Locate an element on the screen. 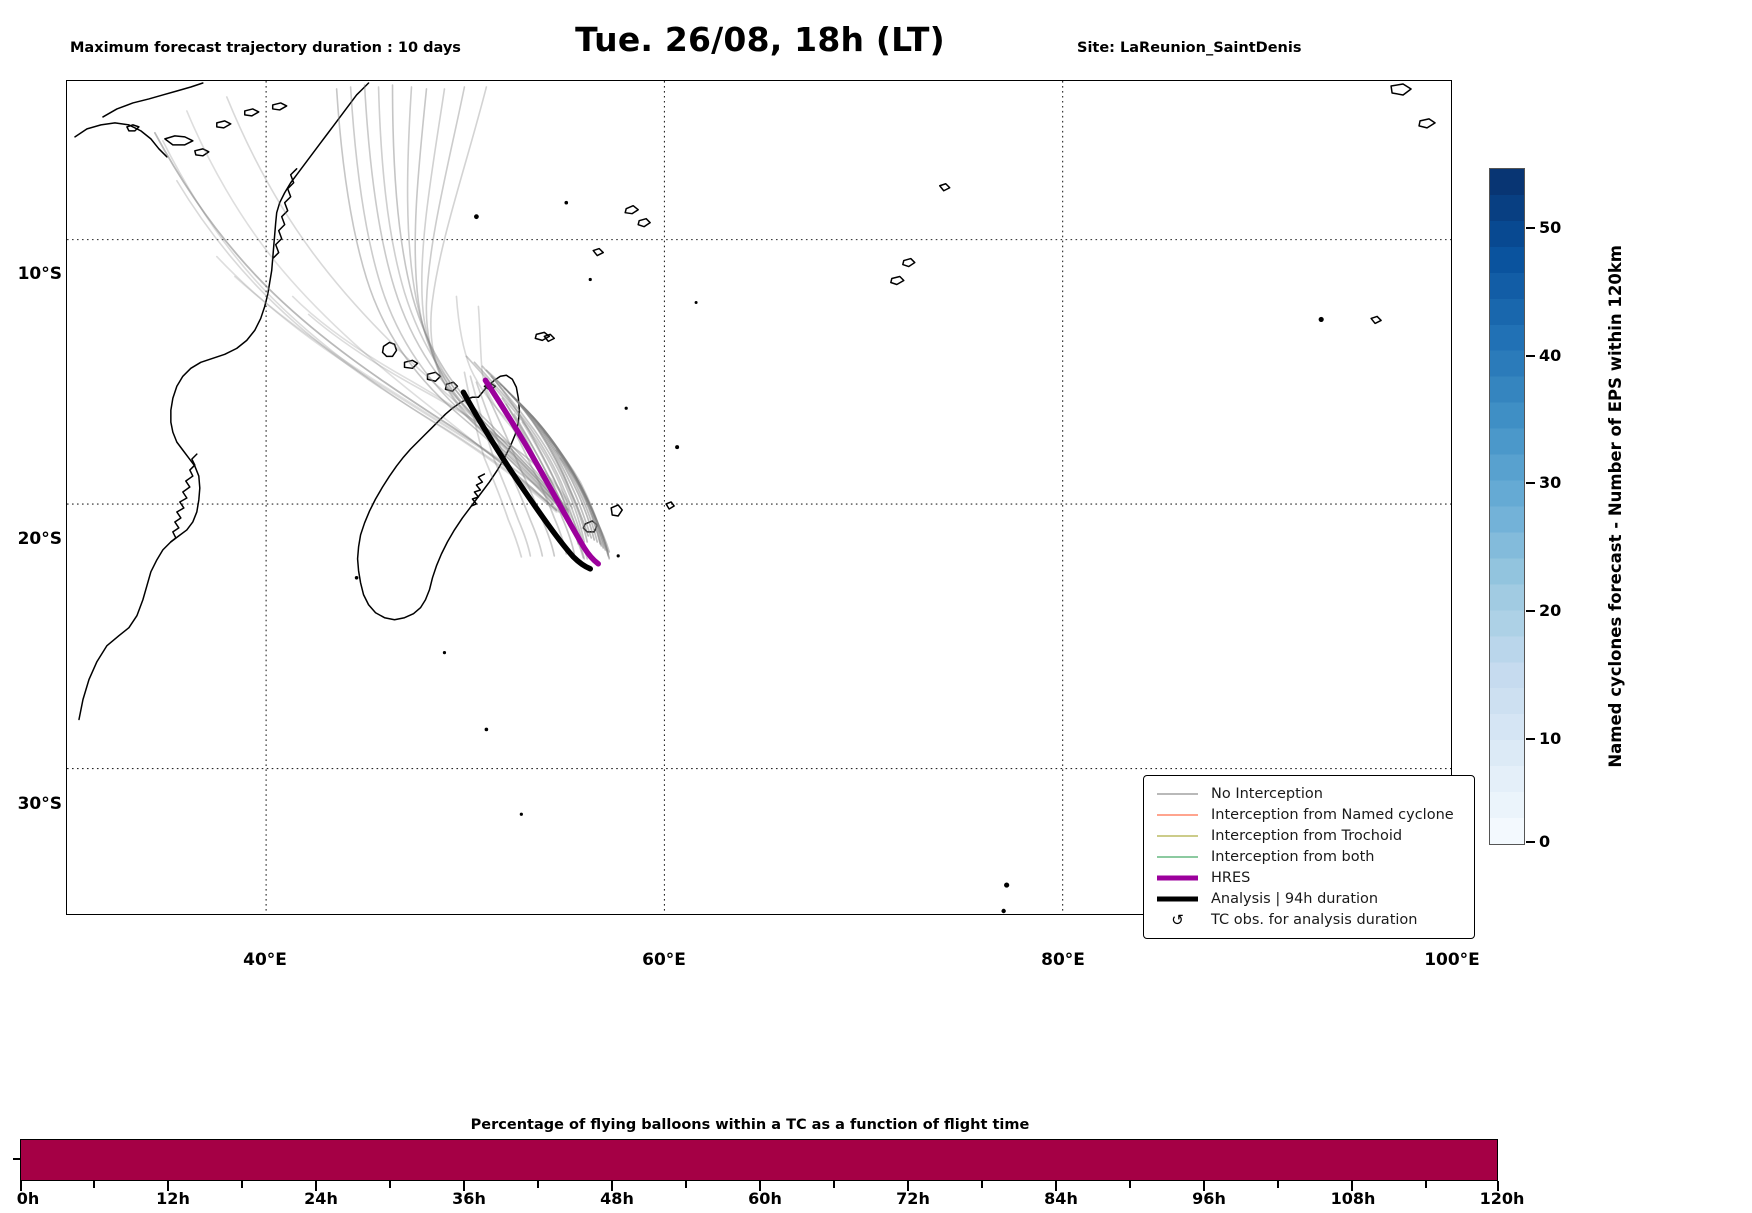  colorbar: 50 40 30 20 10 0 is located at coordinates (1525, 509).